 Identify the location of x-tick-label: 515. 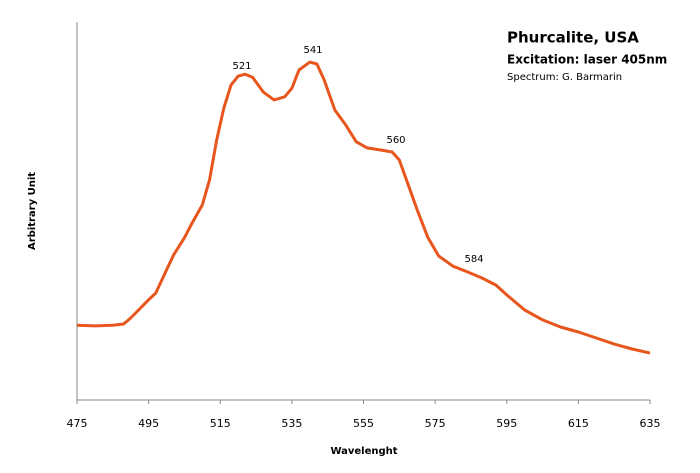
(220, 423).